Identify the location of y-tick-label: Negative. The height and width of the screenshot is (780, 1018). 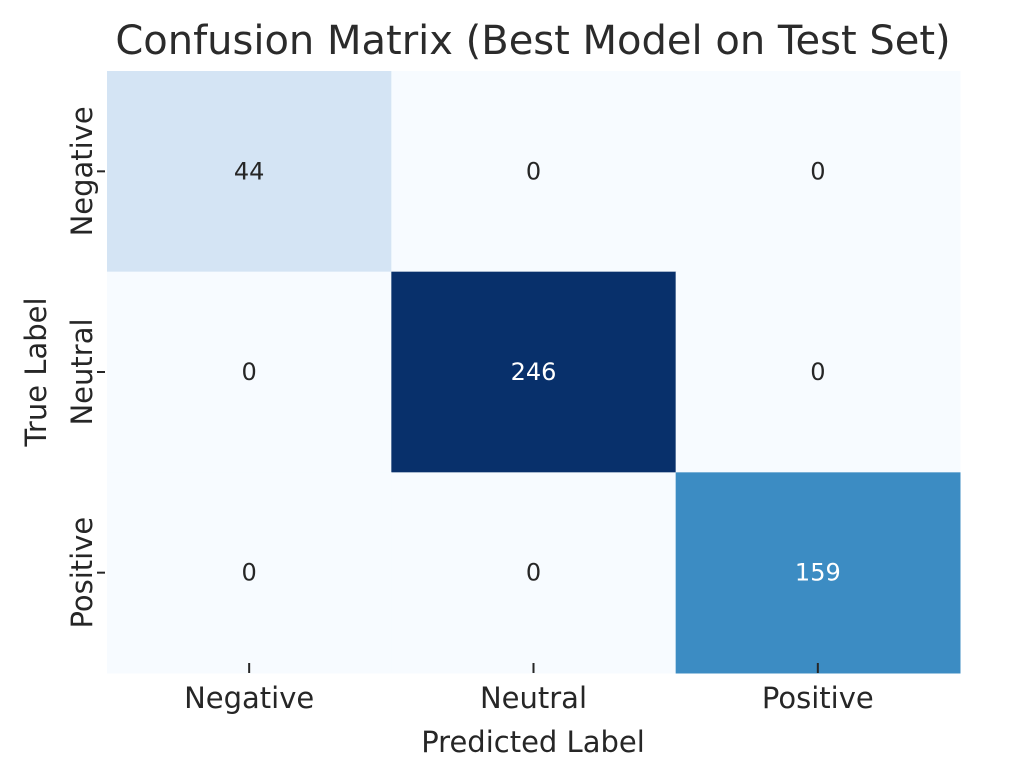
(82, 171).